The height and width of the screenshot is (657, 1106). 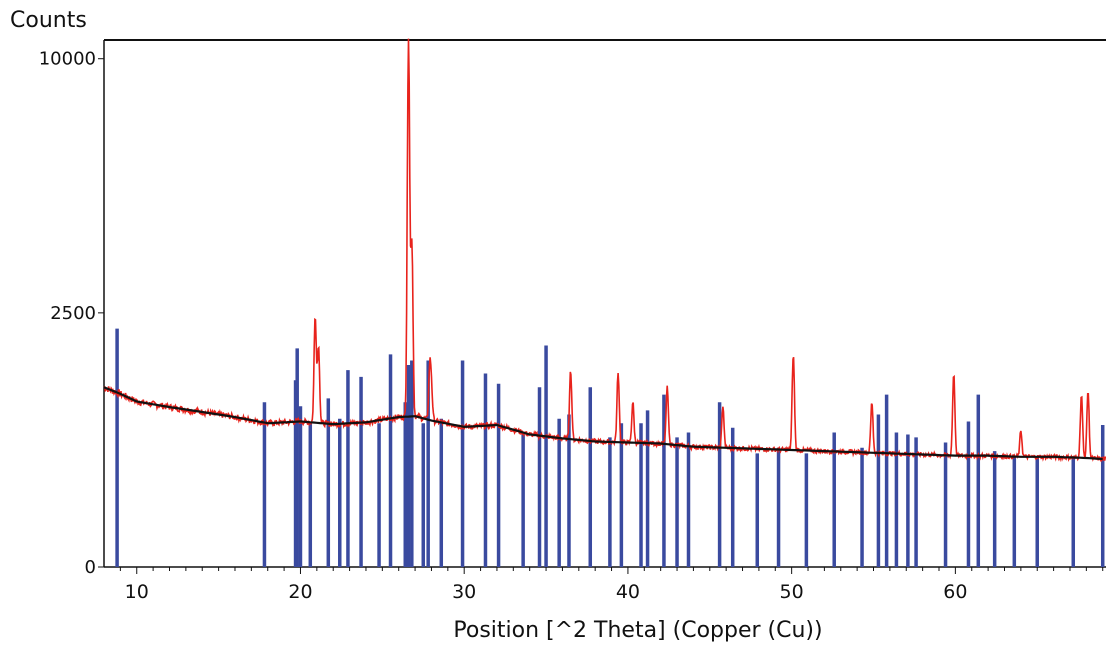 I want to click on x-axis-ticks: 10 20 30 40 50 60, so click(x=611, y=585).